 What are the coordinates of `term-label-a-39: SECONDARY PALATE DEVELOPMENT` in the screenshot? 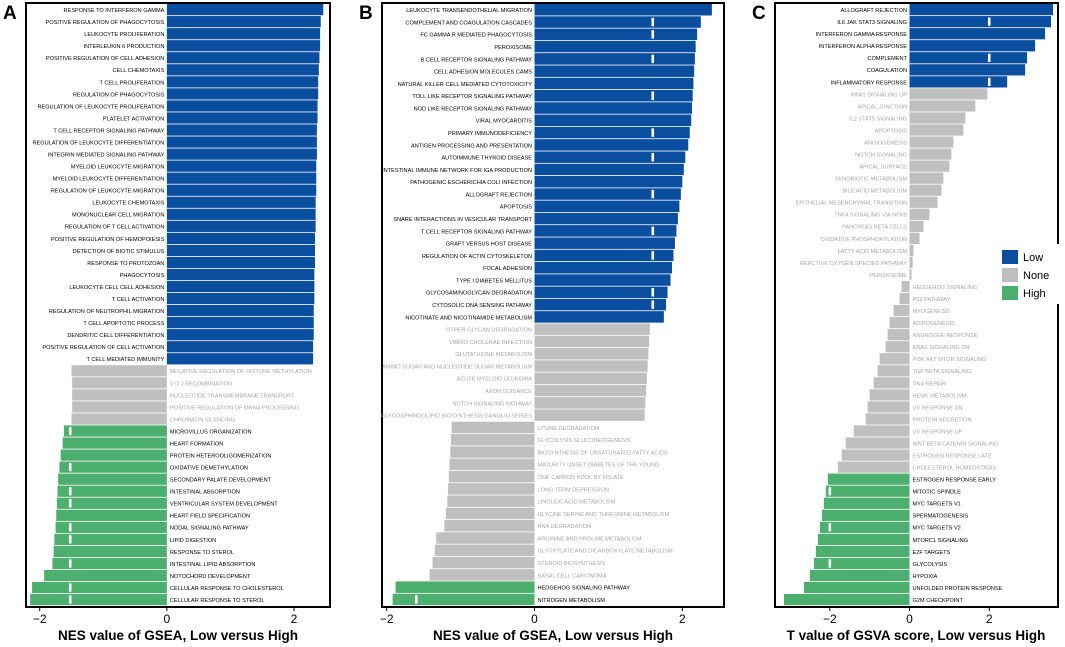 It's located at (221, 481).